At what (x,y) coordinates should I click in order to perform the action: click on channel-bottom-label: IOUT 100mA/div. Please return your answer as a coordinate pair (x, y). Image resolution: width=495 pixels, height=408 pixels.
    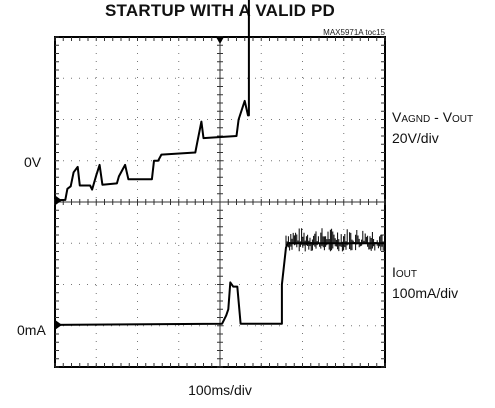
    Looking at the image, I should click on (425, 282).